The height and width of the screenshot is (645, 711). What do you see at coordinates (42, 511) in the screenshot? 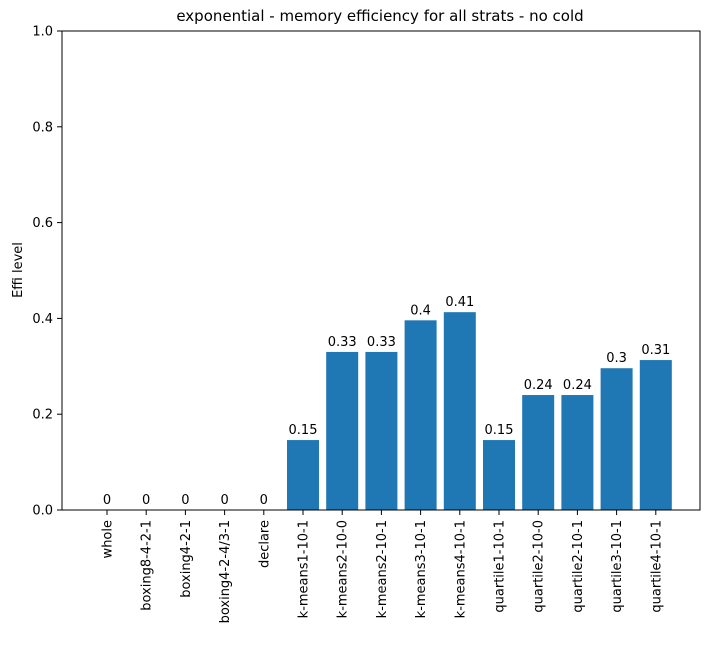
I see `y-tick-label: 0.0` at bounding box center [42, 511].